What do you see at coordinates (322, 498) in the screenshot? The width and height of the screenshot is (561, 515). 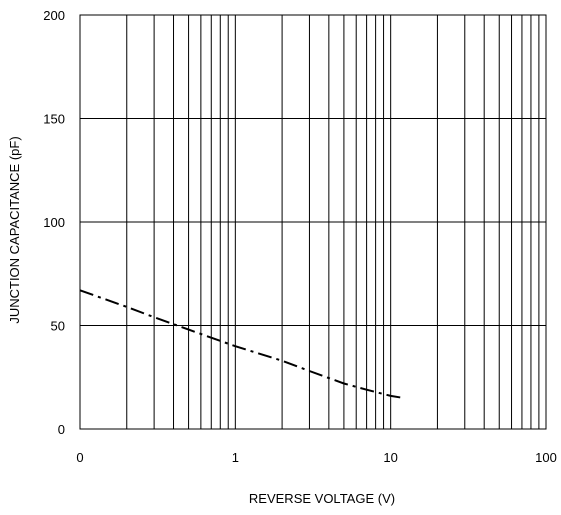 I see `x-axis-title: REVERSE VOLTAGE (V)` at bounding box center [322, 498].